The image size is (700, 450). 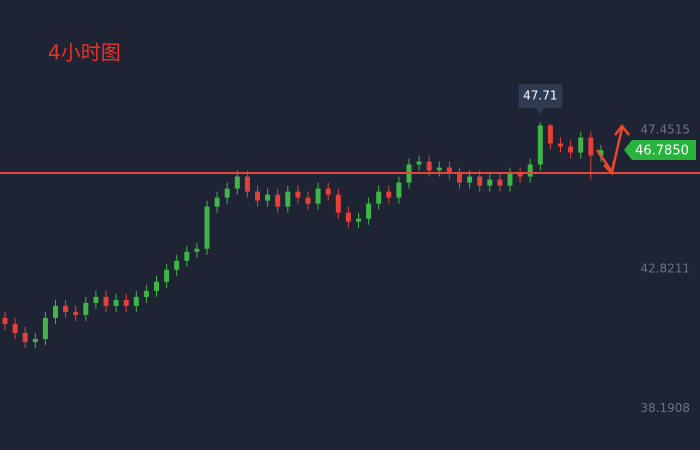 What do you see at coordinates (665, 129) in the screenshot?
I see `y-tick-label: 47.4515` at bounding box center [665, 129].